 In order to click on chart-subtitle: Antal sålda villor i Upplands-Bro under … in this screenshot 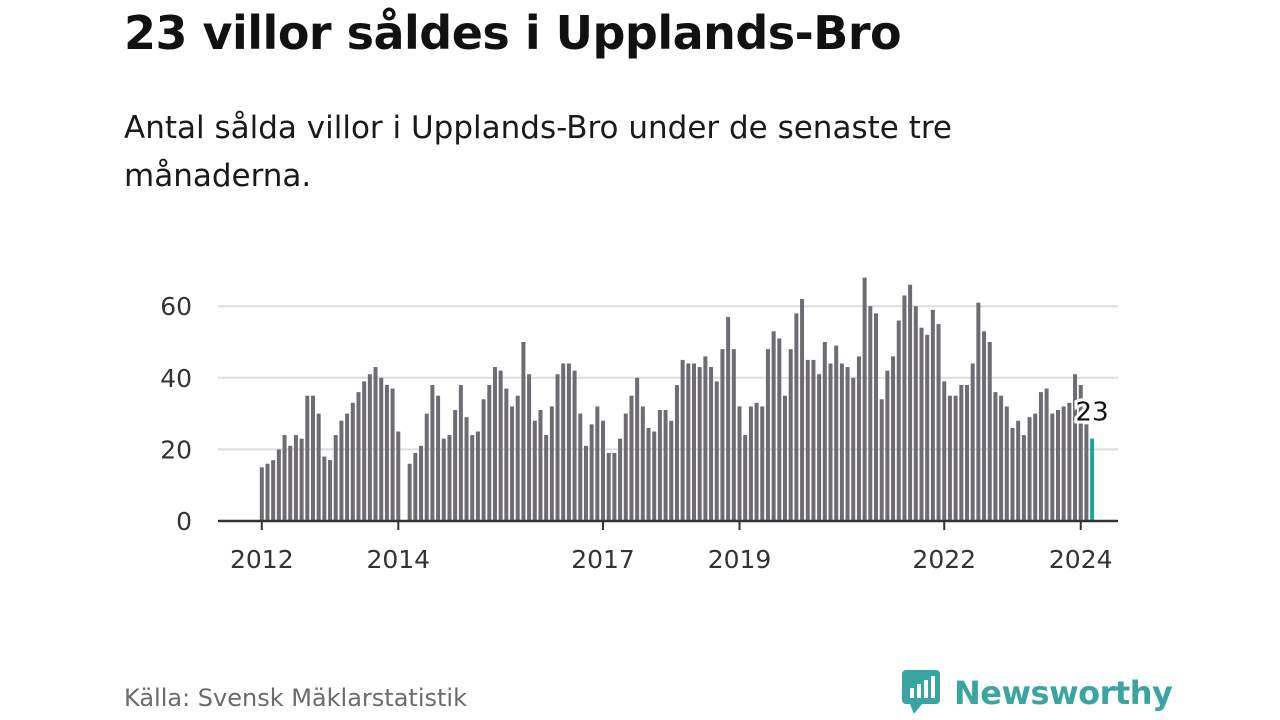, I will do `click(538, 152)`.